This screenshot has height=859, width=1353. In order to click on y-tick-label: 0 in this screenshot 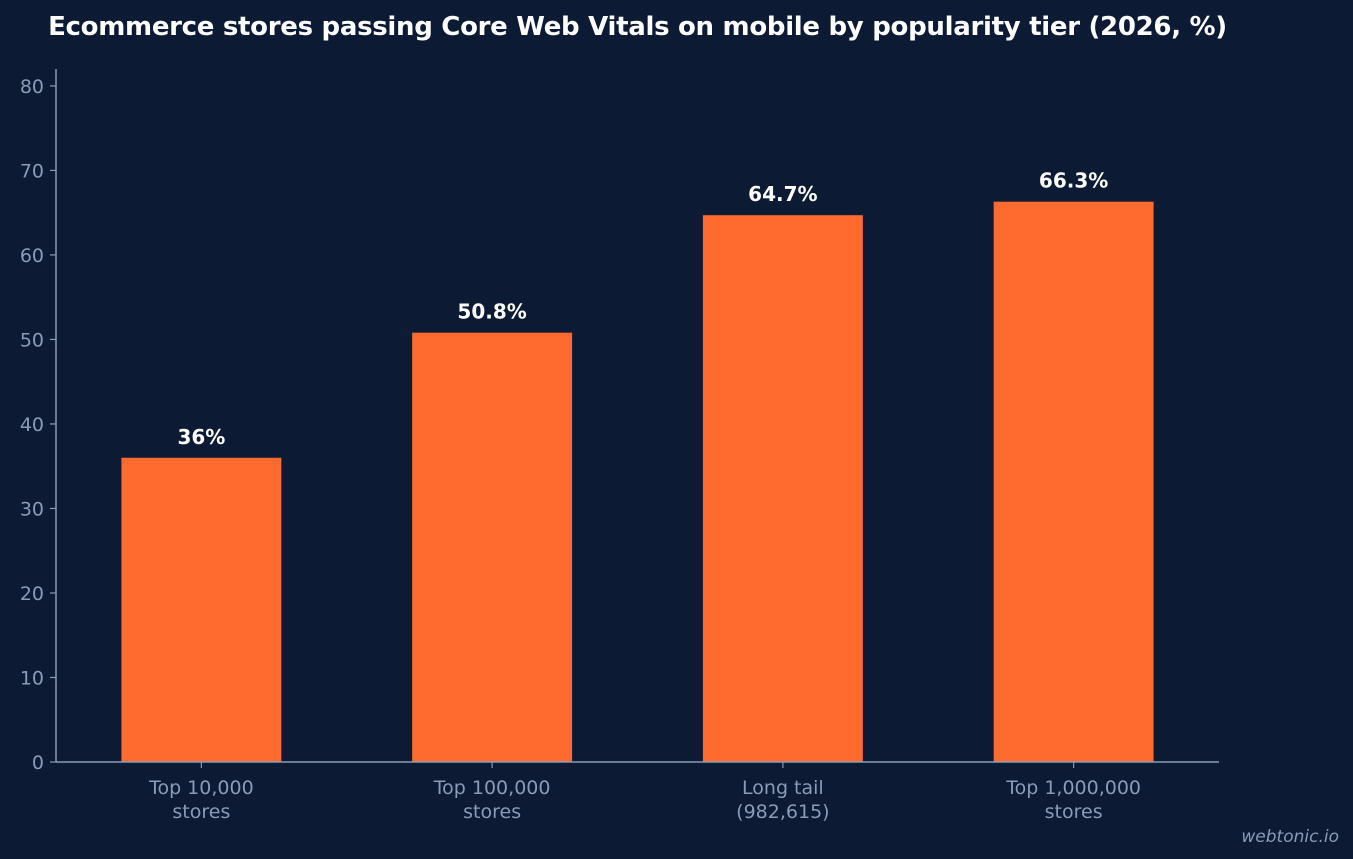, I will do `click(38, 763)`.